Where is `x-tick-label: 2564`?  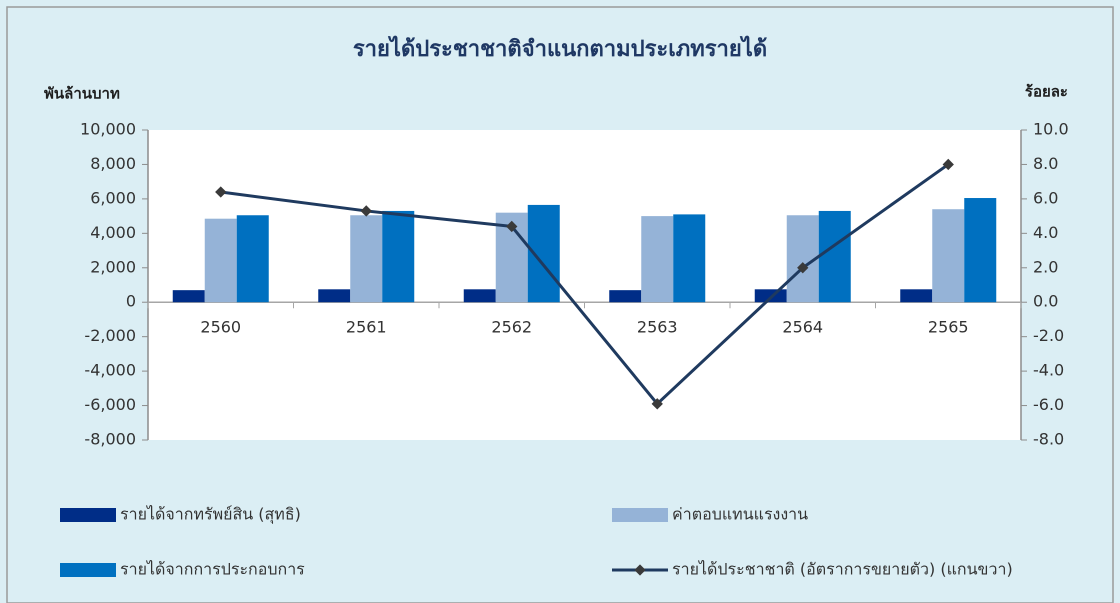 x-tick-label: 2564 is located at coordinates (802, 327).